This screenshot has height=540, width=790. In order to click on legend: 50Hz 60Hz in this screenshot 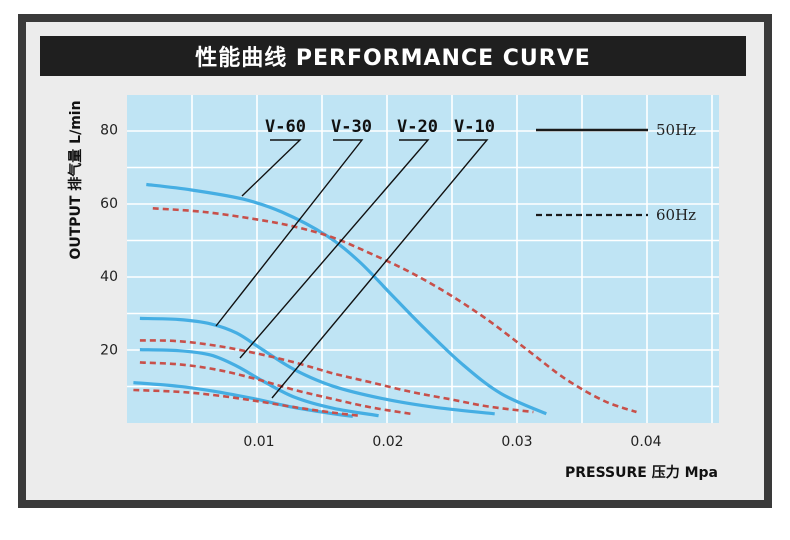, I will do `click(616, 172)`.